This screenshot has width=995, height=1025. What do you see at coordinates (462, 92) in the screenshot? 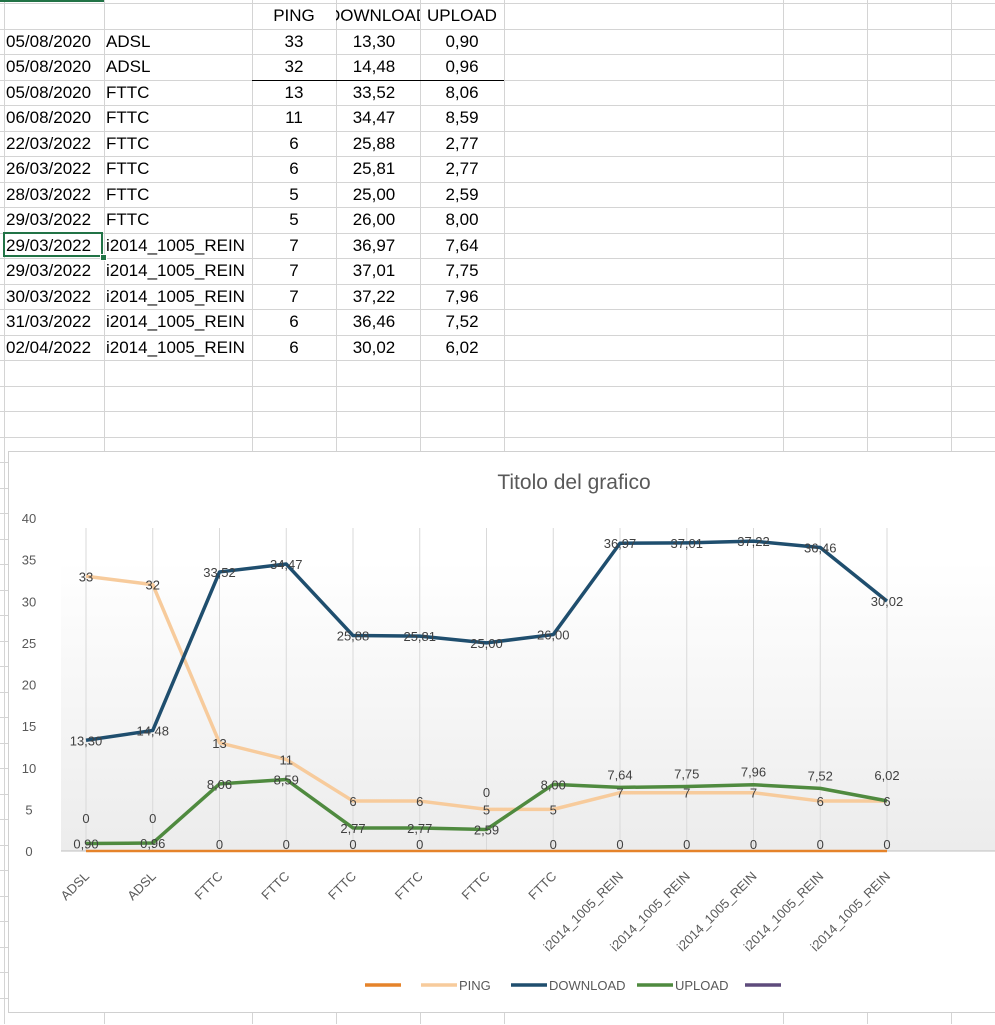
I see `cell: 8,06` at bounding box center [462, 92].